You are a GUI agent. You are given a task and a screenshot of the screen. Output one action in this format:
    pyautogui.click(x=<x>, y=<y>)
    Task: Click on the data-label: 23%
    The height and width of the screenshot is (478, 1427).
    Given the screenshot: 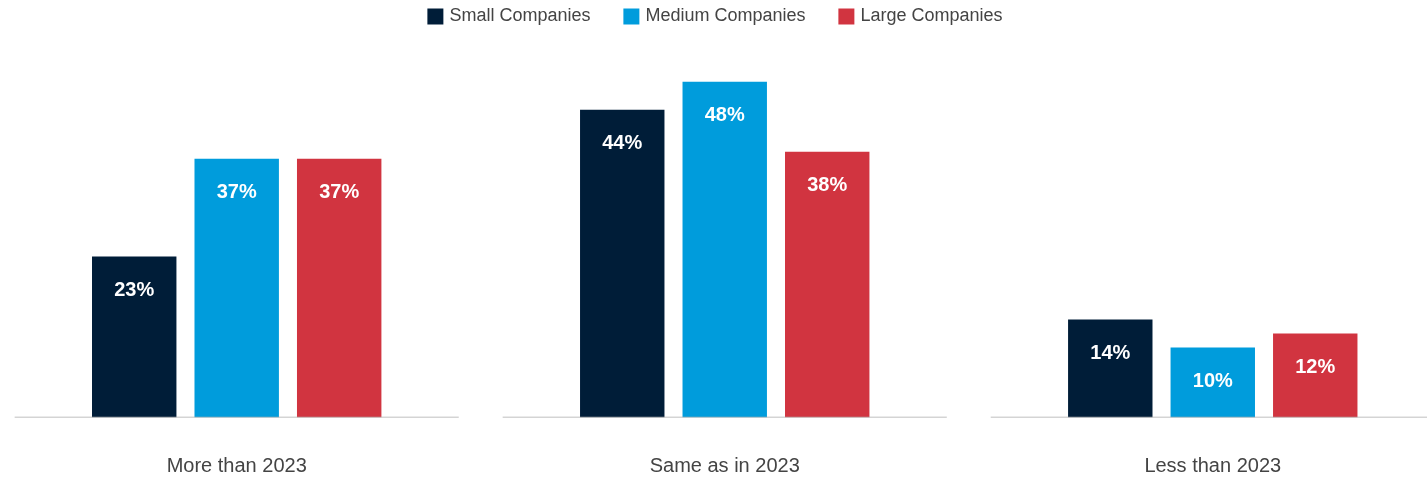 What is the action you would take?
    pyautogui.click(x=134, y=288)
    